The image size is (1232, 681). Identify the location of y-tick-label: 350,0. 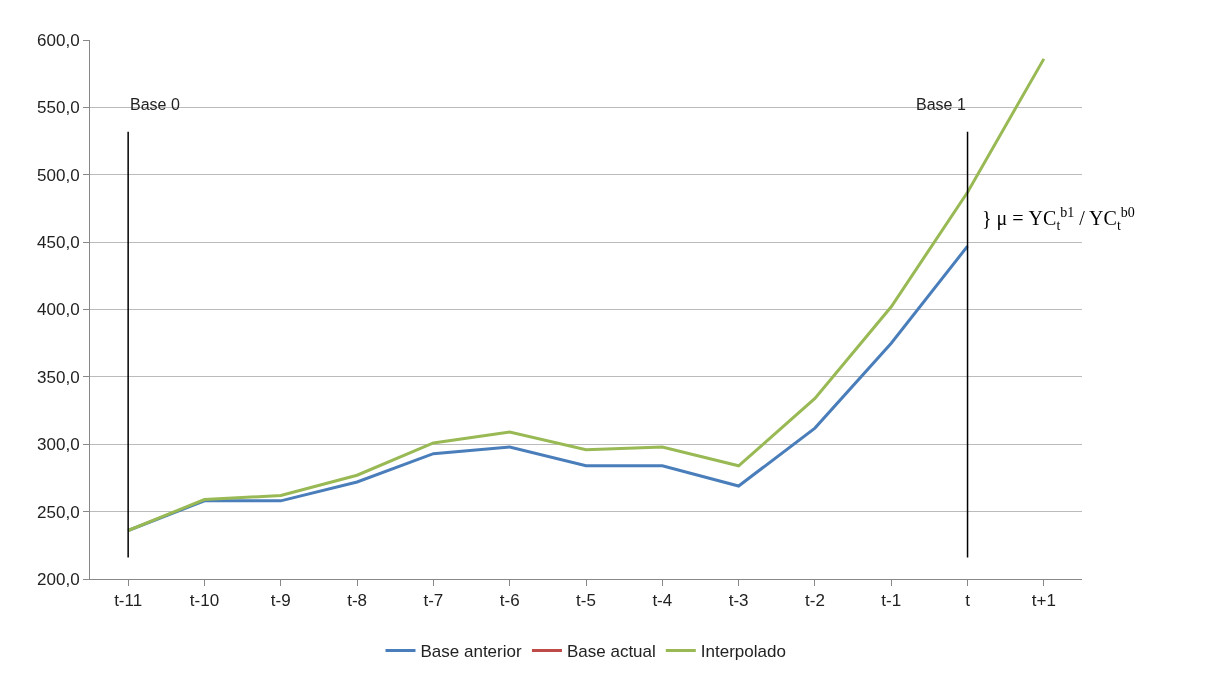
(58, 377).